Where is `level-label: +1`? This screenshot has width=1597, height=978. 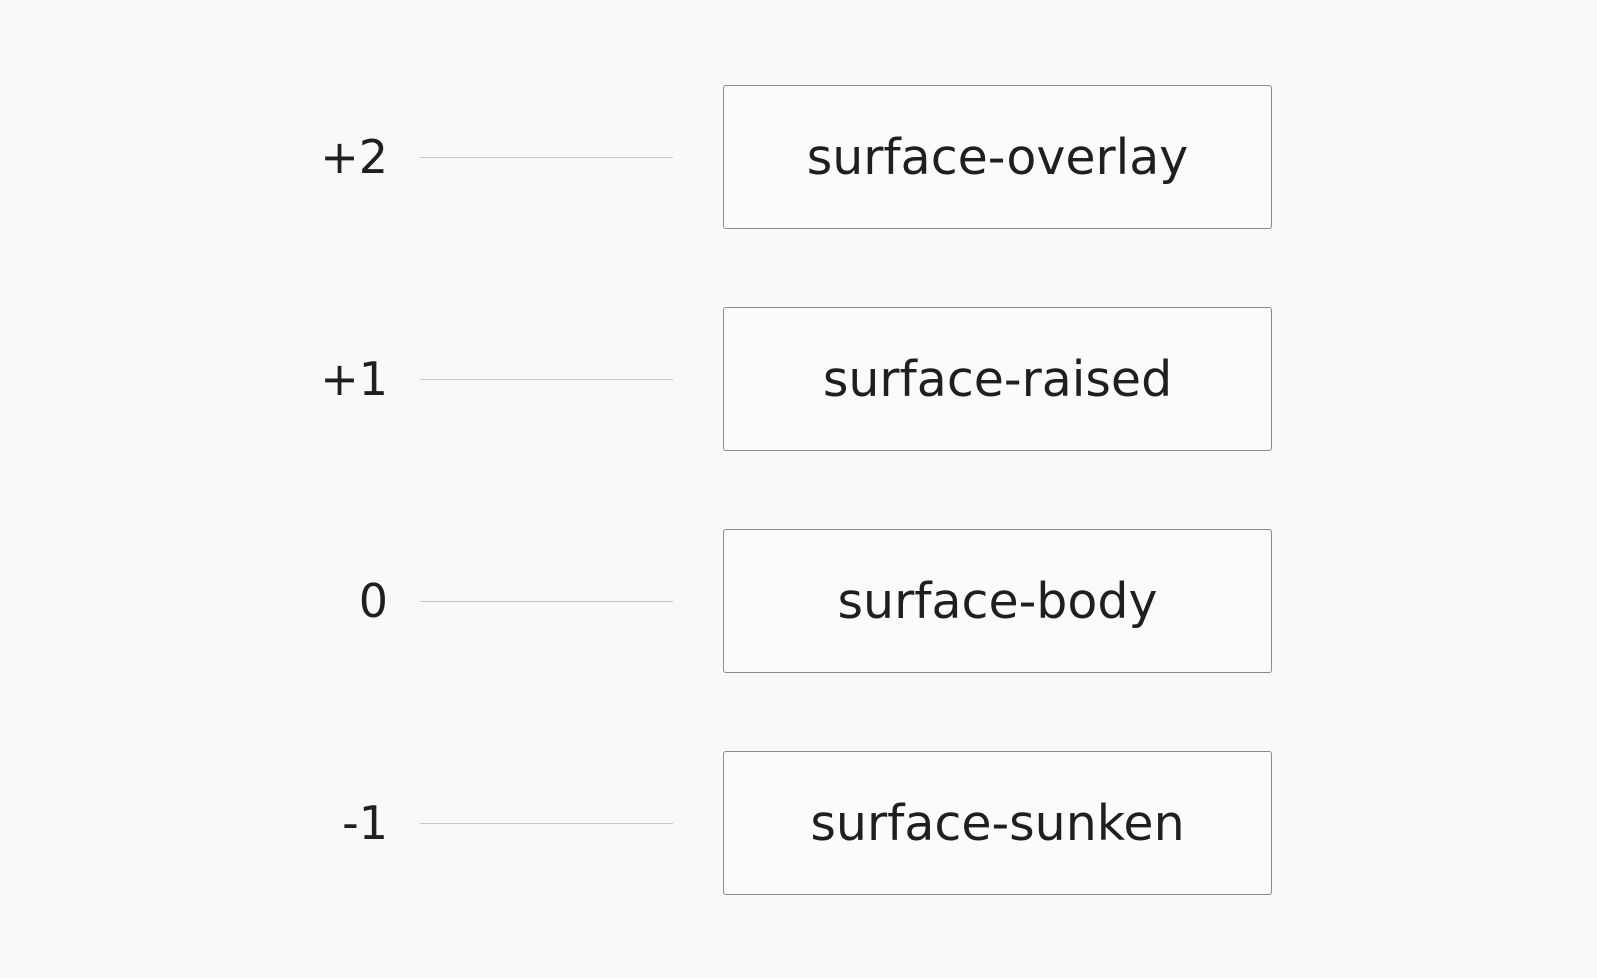
level-label: +1 is located at coordinates (354, 379).